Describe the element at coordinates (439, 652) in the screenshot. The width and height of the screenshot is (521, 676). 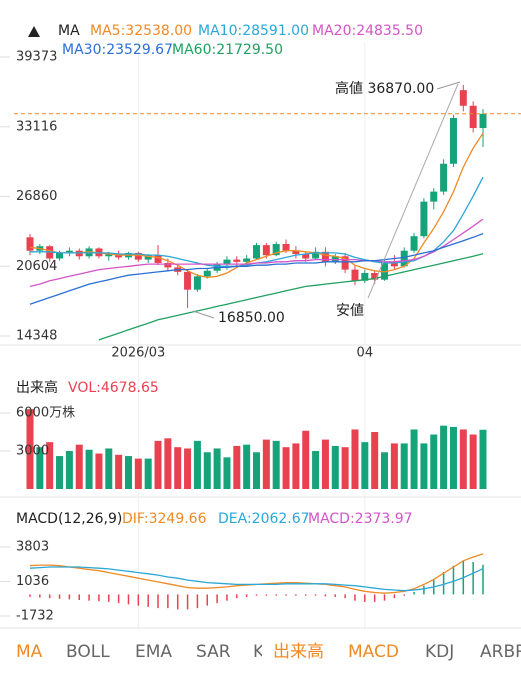
I see `indicator-tab: KDJ` at that location.